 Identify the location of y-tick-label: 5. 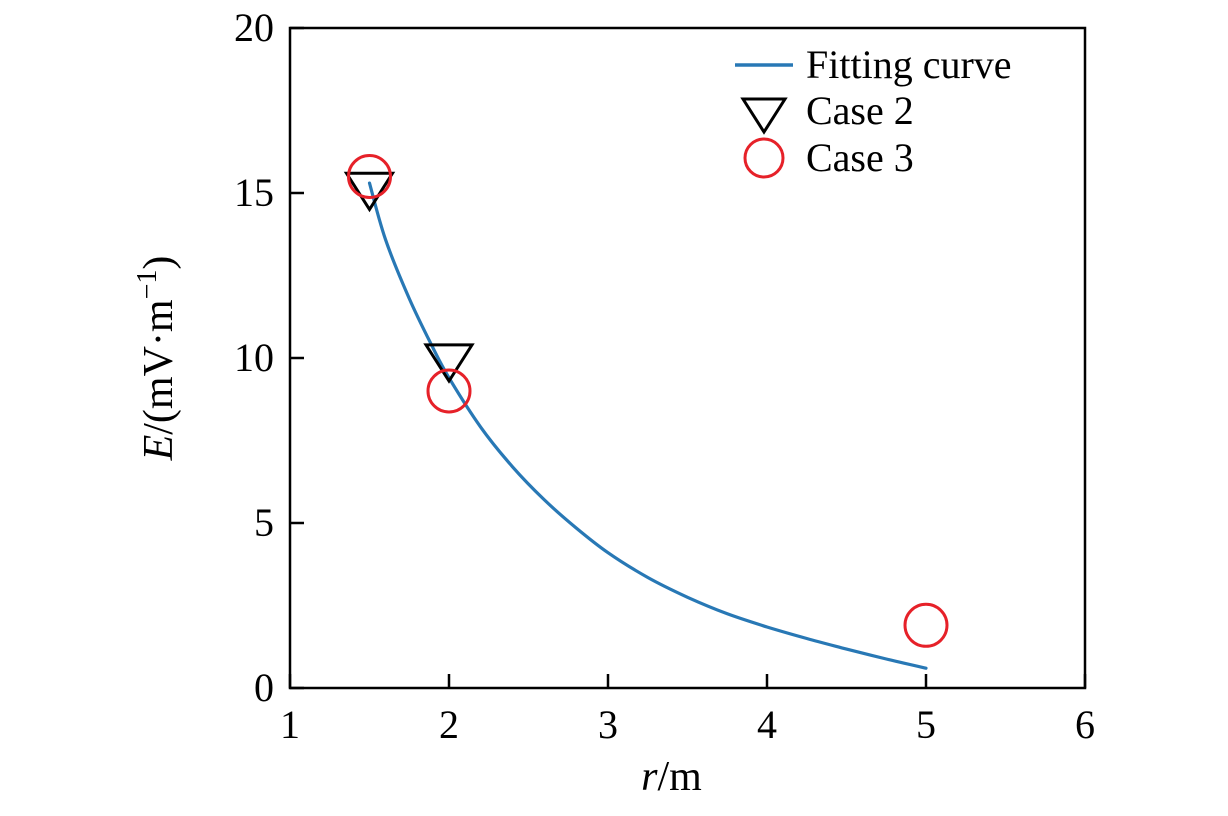
(264, 522).